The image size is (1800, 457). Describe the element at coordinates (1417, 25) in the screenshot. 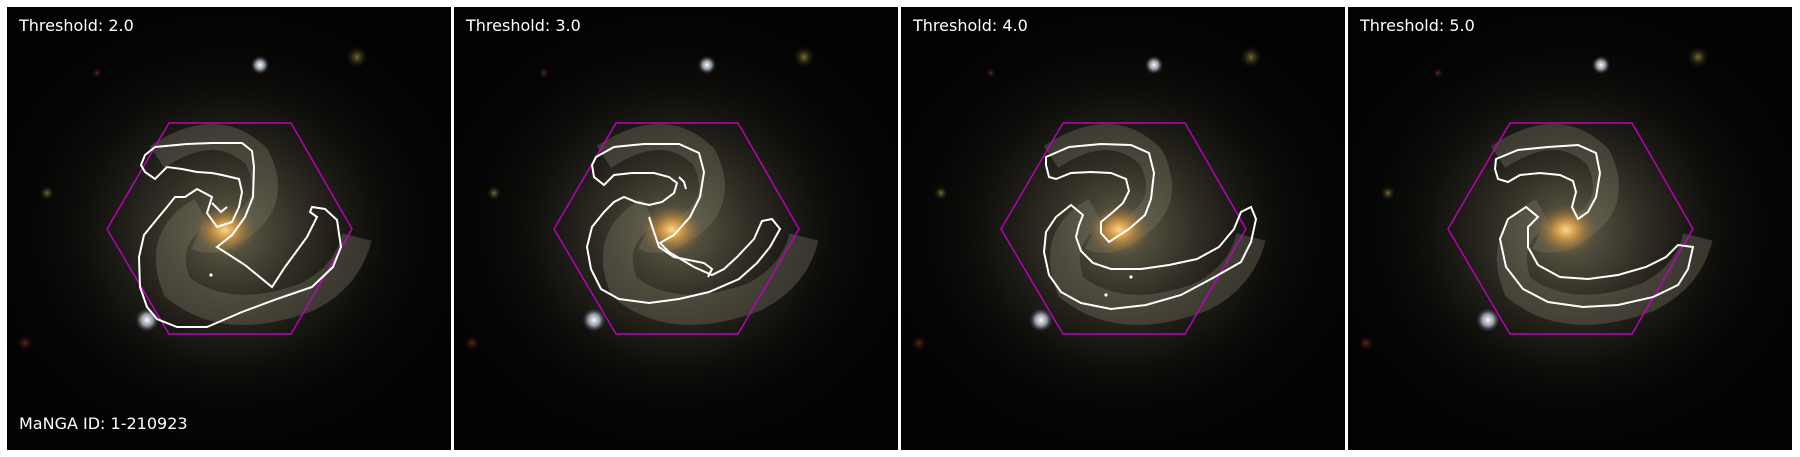

I see `threshold-label: Threshold: 5.0` at that location.